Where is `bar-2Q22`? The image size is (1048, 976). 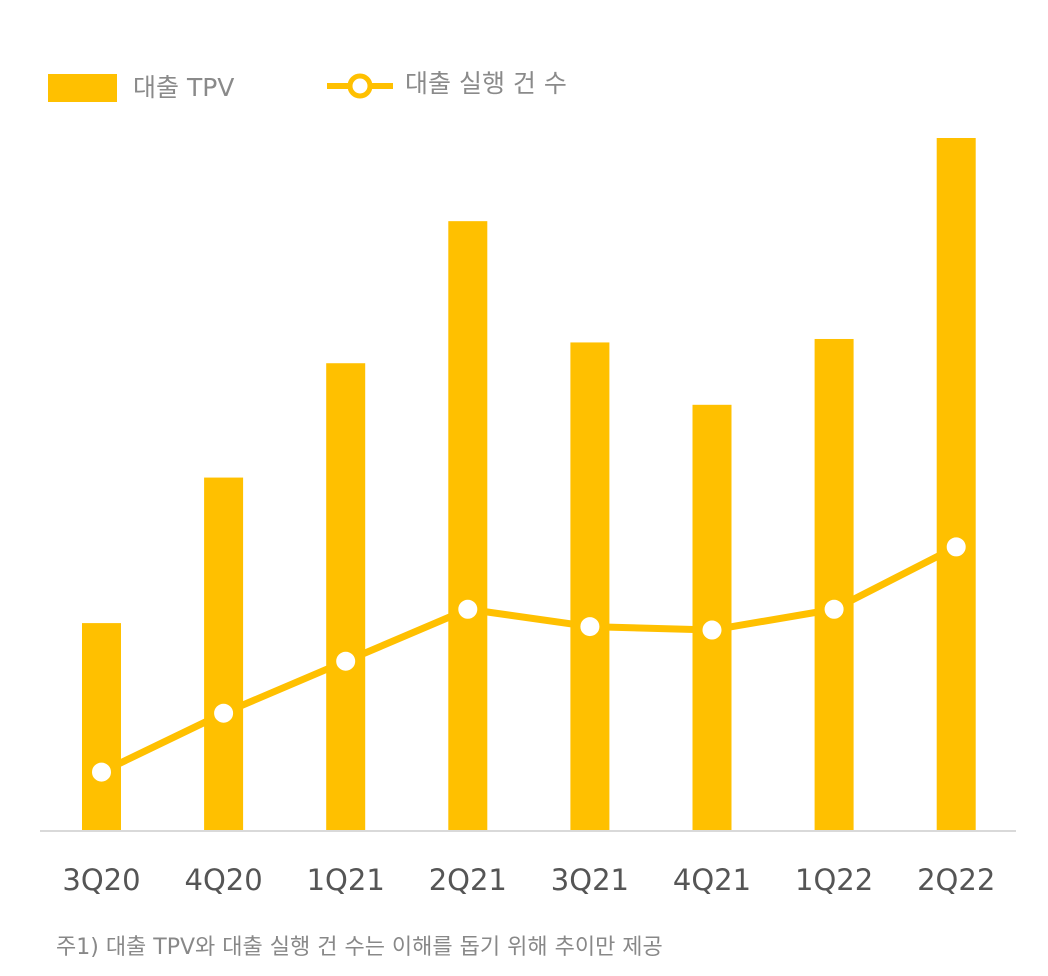
bar-2Q22 is located at coordinates (956, 484).